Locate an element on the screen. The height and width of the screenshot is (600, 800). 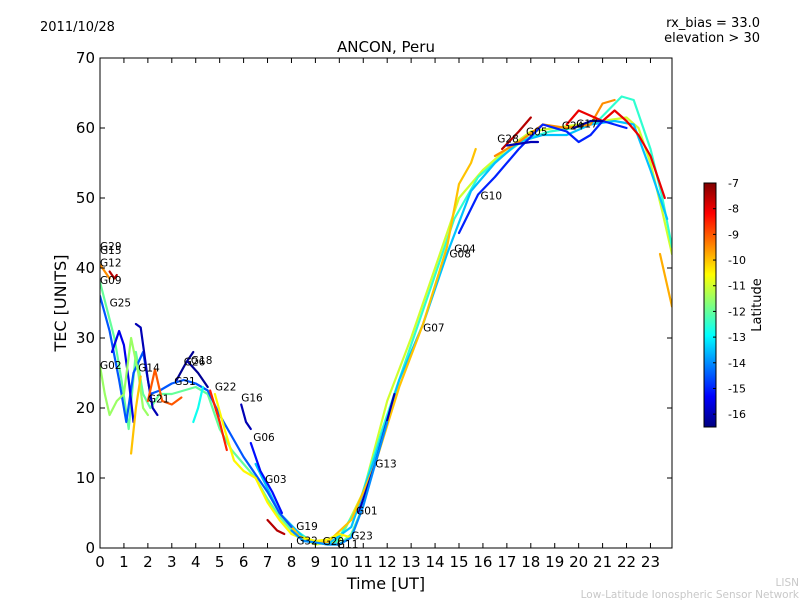
satellite-label-g20: G20 is located at coordinates (334, 542).